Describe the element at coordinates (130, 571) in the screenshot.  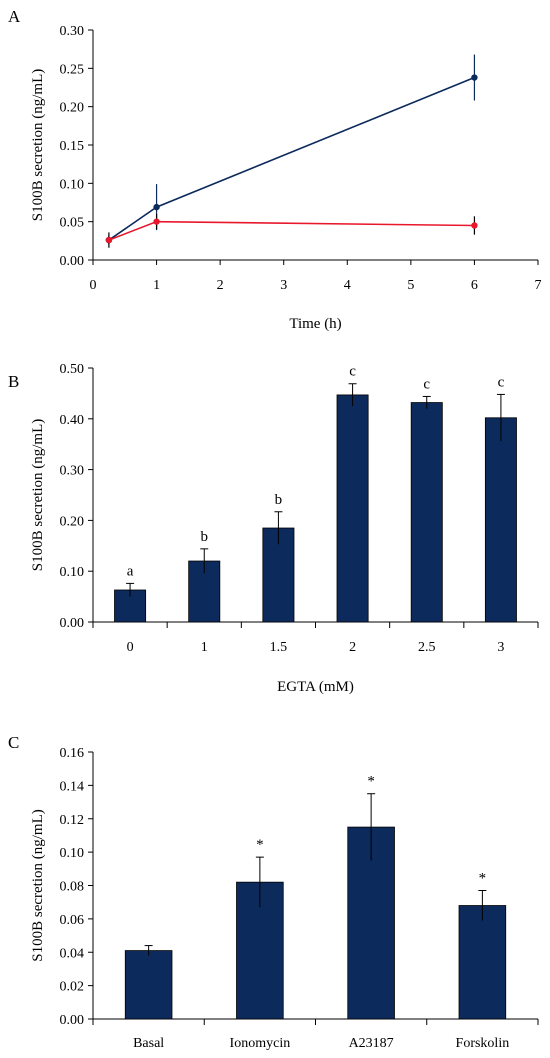
I see `significance-label: a` at that location.